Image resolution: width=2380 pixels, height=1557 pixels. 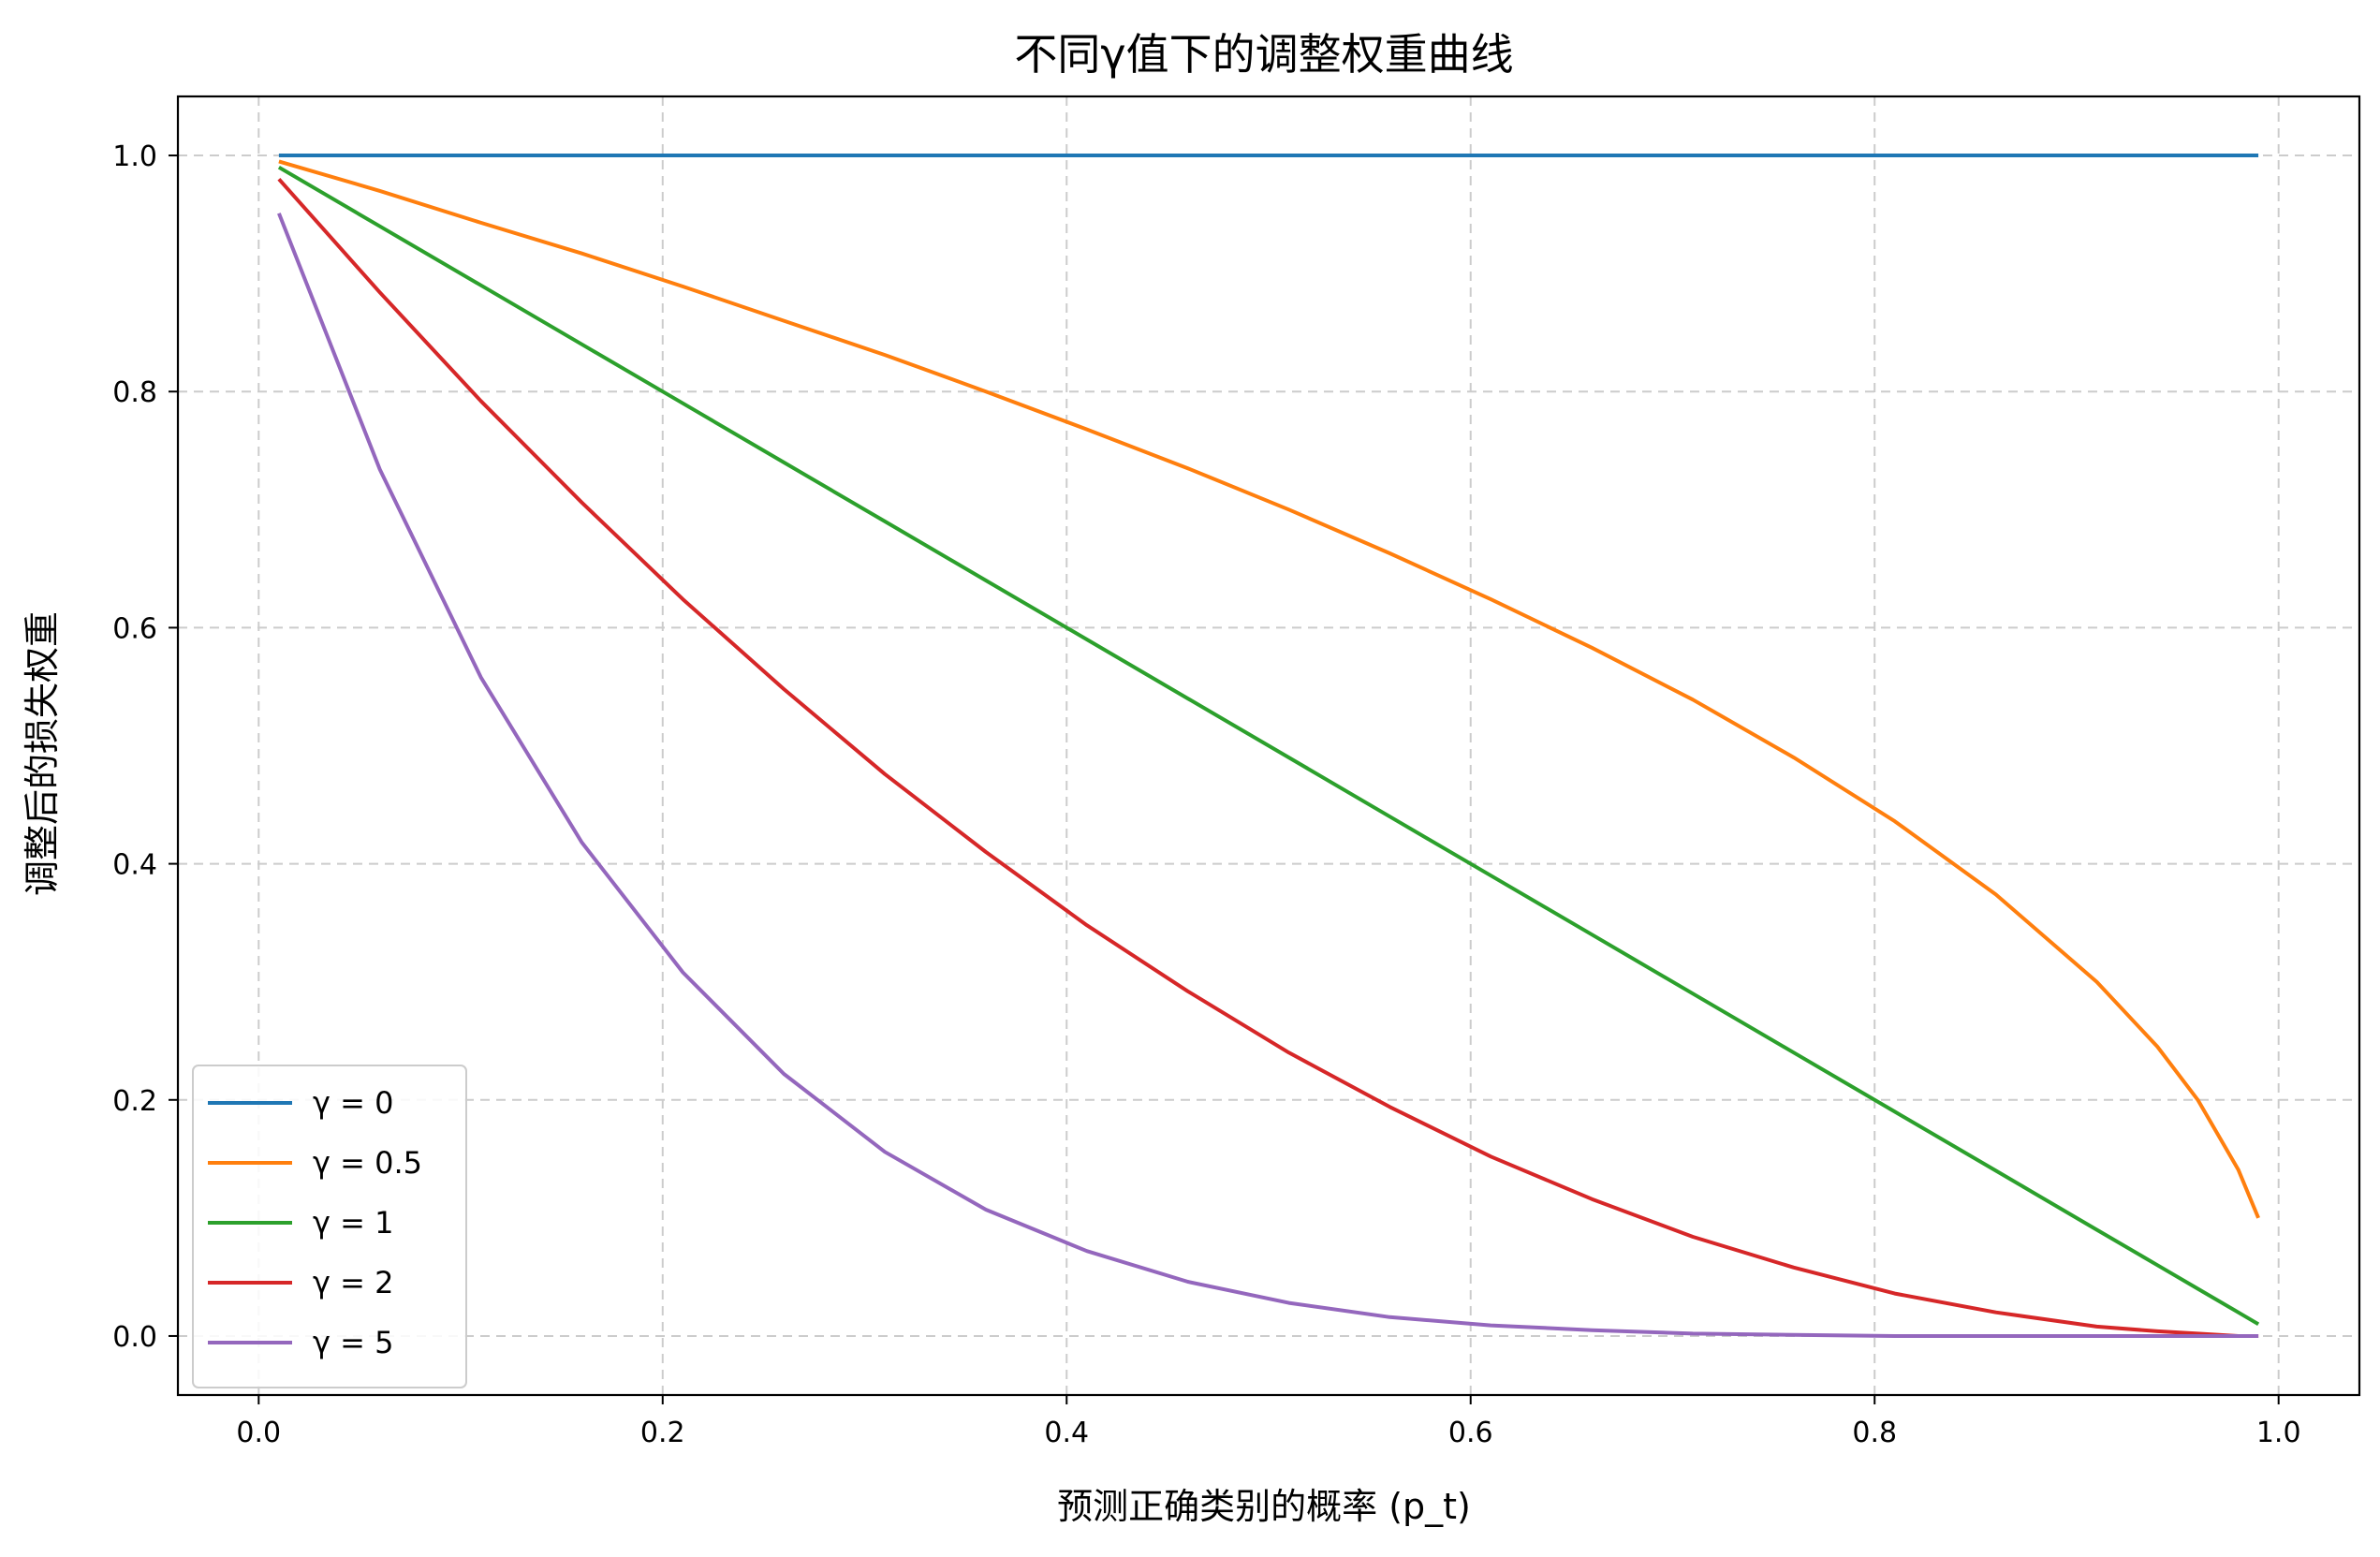 I want to click on y-tick-label: 0.6, so click(x=134, y=628).